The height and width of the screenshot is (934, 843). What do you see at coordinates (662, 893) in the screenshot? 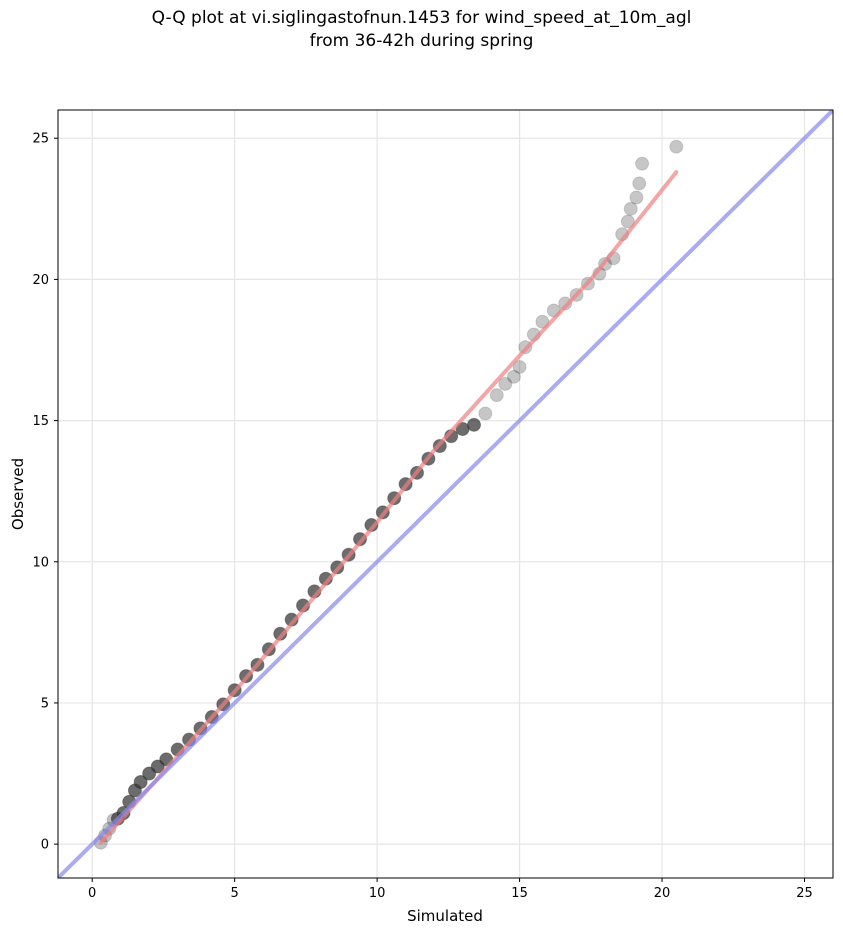
I see `x-tick-label: 20` at bounding box center [662, 893].